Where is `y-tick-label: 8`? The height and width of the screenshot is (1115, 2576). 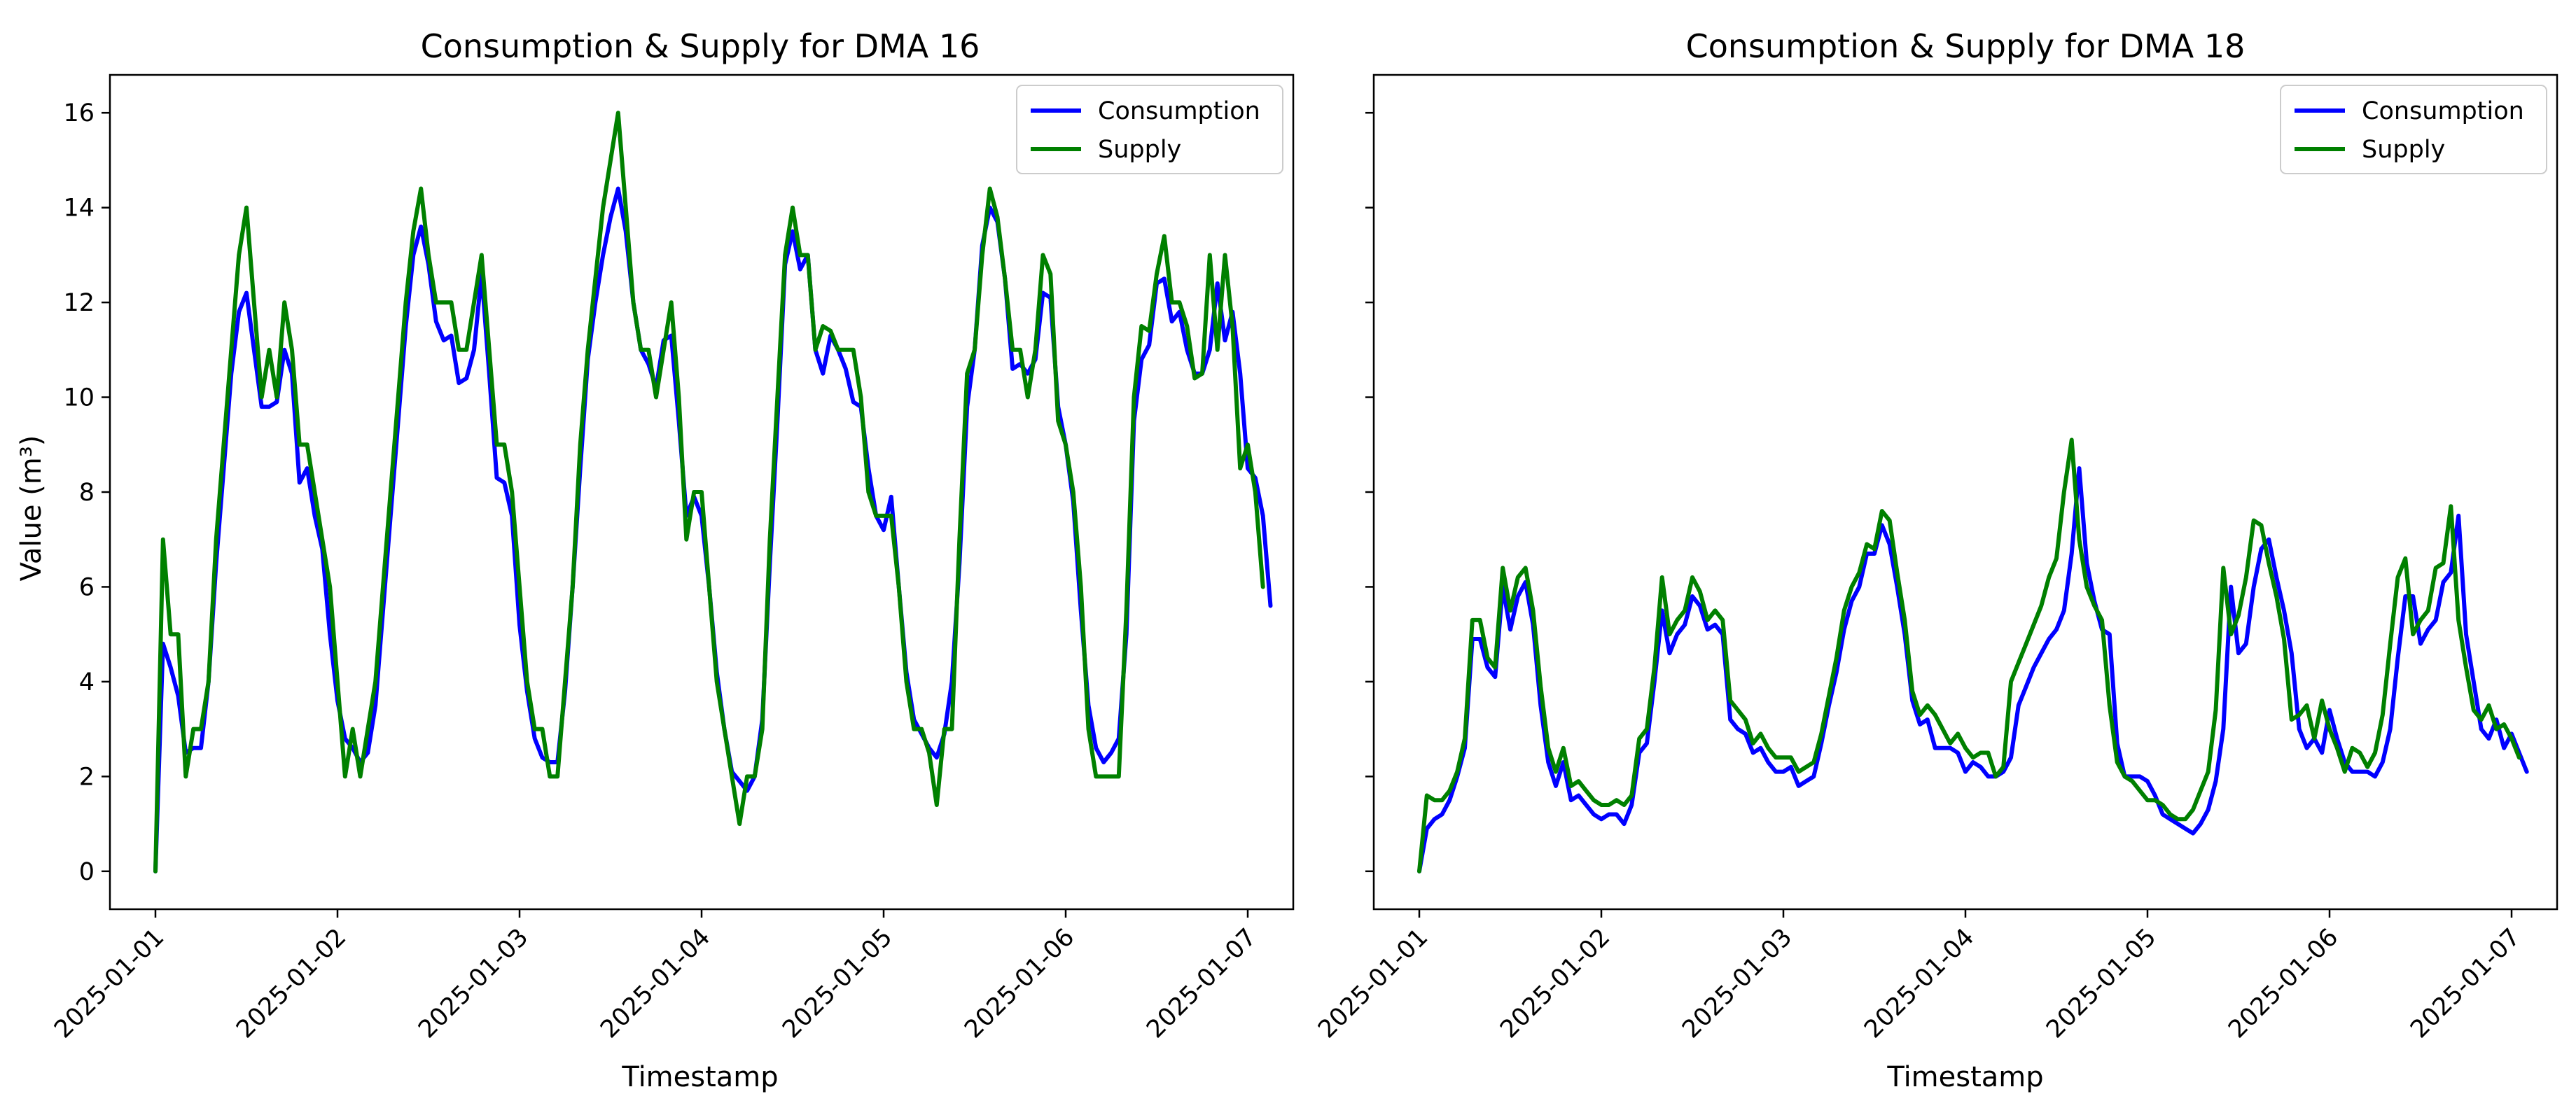 y-tick-label: 8 is located at coordinates (87, 493).